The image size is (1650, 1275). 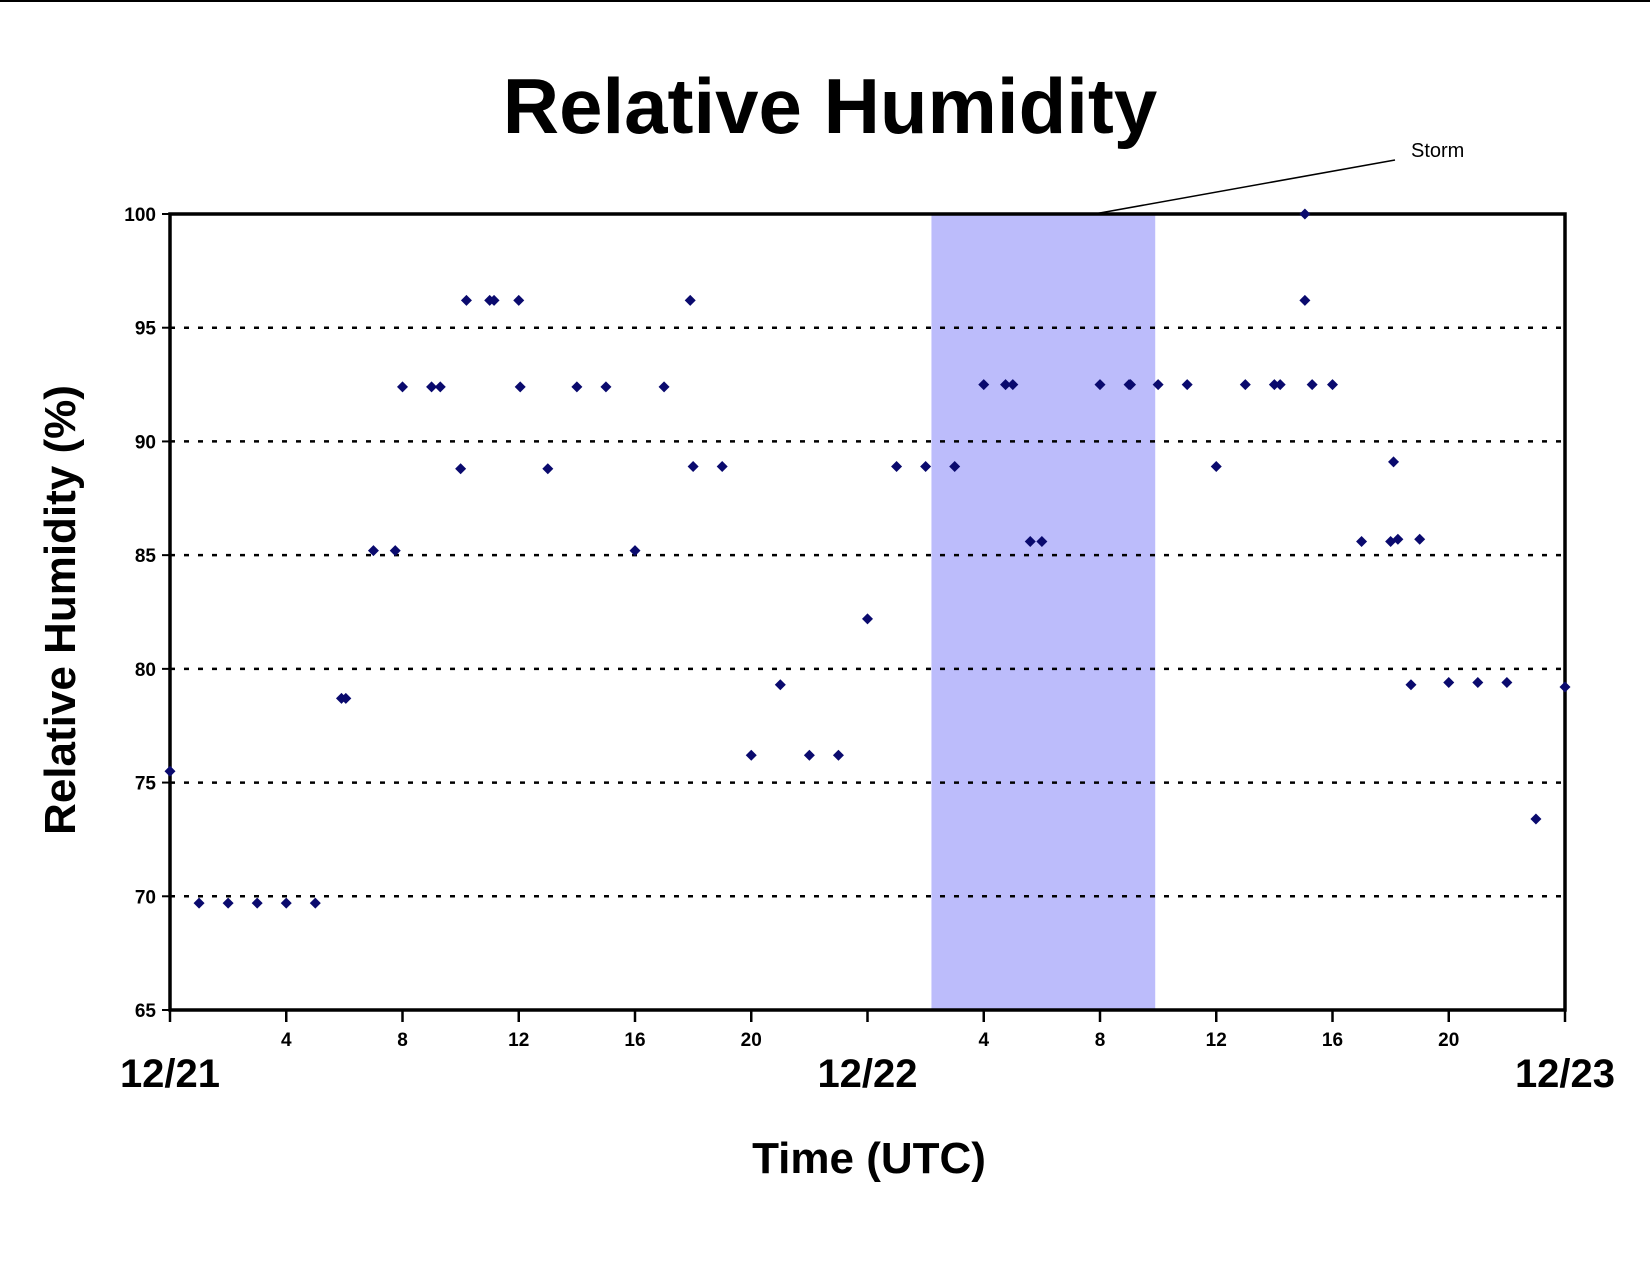 I want to click on y-axis-title: Relative Humidity (%), so click(x=60, y=610).